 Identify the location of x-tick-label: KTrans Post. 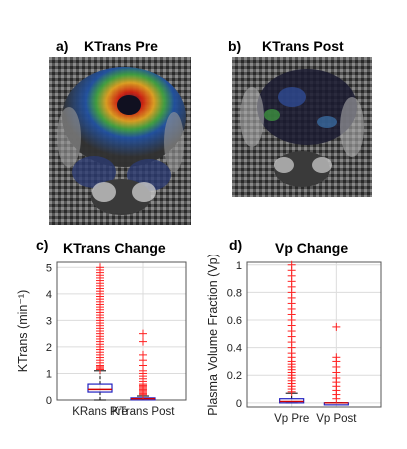
(144, 412).